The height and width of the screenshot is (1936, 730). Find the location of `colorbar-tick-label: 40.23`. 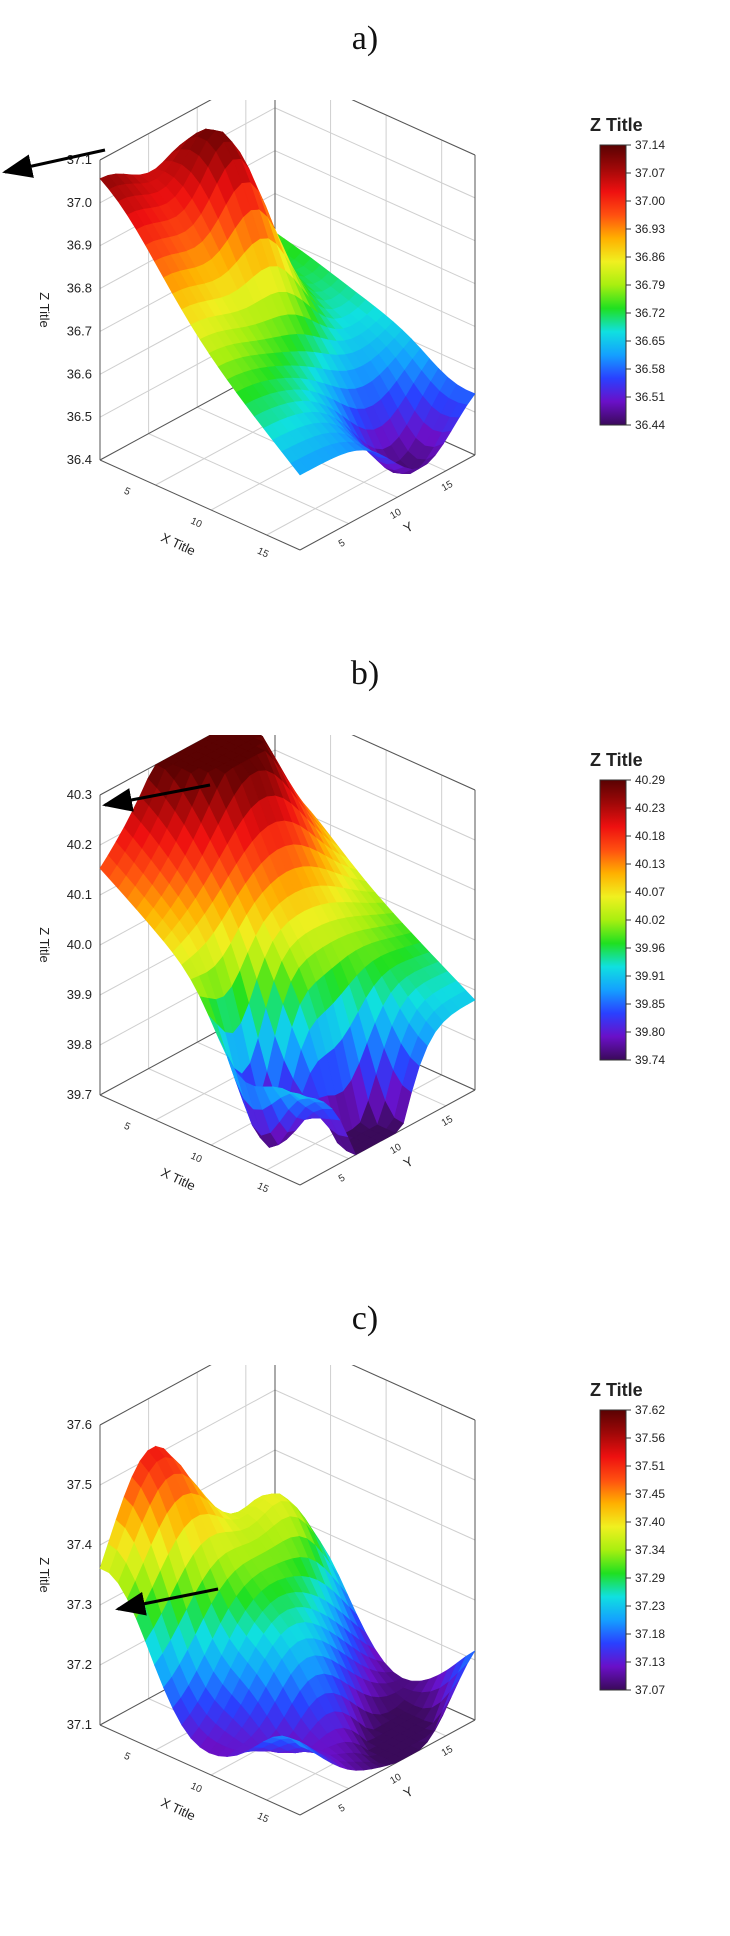

colorbar-tick-label: 40.23 is located at coordinates (650, 808).